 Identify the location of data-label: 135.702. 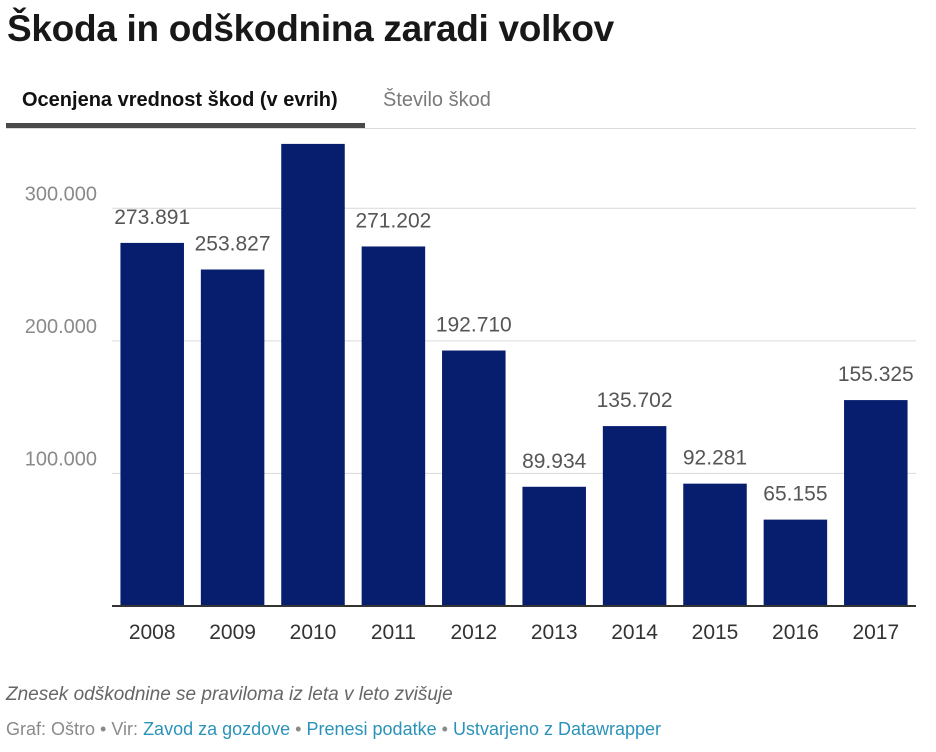
(635, 400).